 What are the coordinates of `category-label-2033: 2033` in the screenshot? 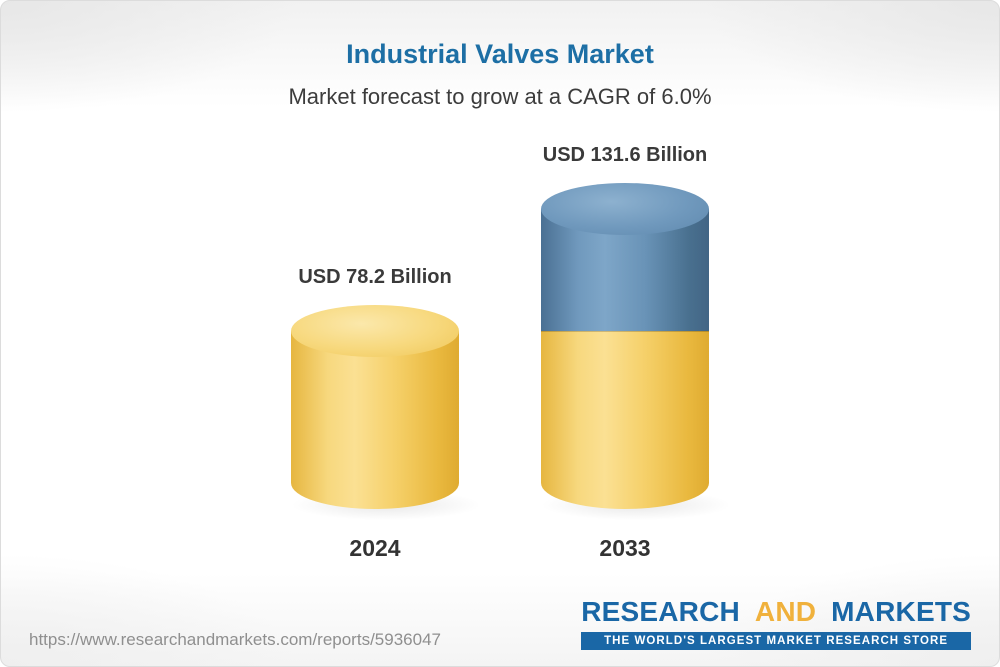 It's located at (625, 548).